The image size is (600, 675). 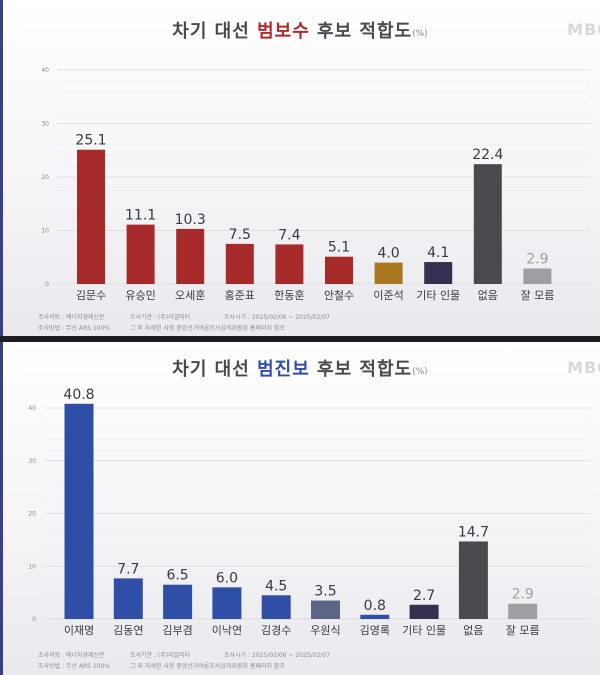 I want to click on value-label: 4.1, so click(x=438, y=253).